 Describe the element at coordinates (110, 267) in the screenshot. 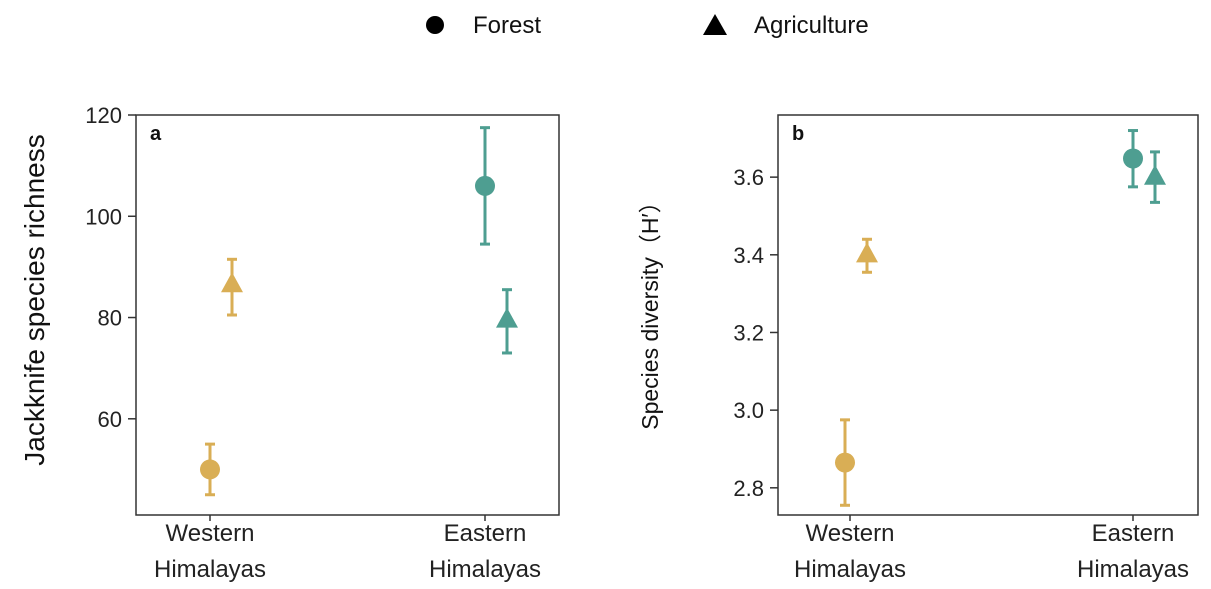

I see `panel-a-y-axis: 60 80 100 120` at that location.